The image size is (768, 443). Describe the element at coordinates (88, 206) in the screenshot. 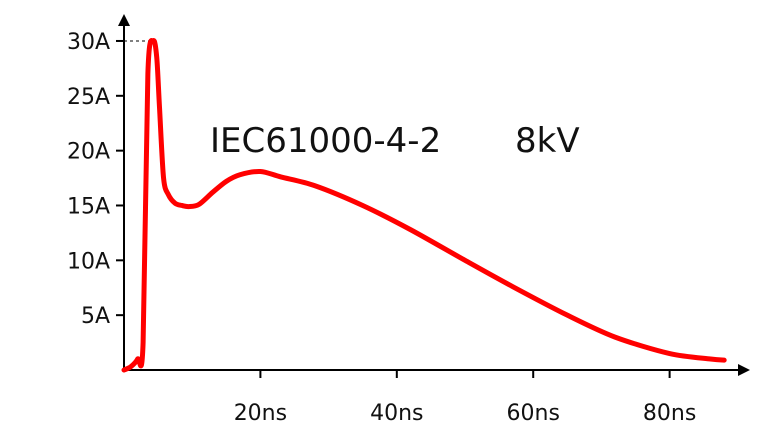

I see `y-tick-label-15: 15A` at that location.